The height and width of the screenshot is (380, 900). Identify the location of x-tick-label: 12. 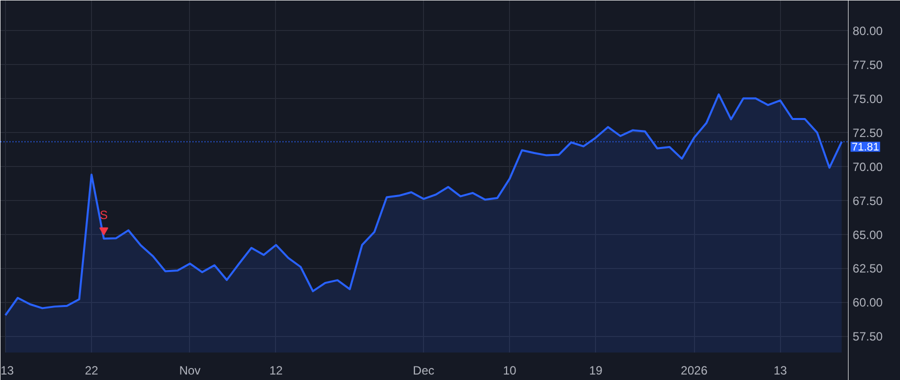
(276, 371).